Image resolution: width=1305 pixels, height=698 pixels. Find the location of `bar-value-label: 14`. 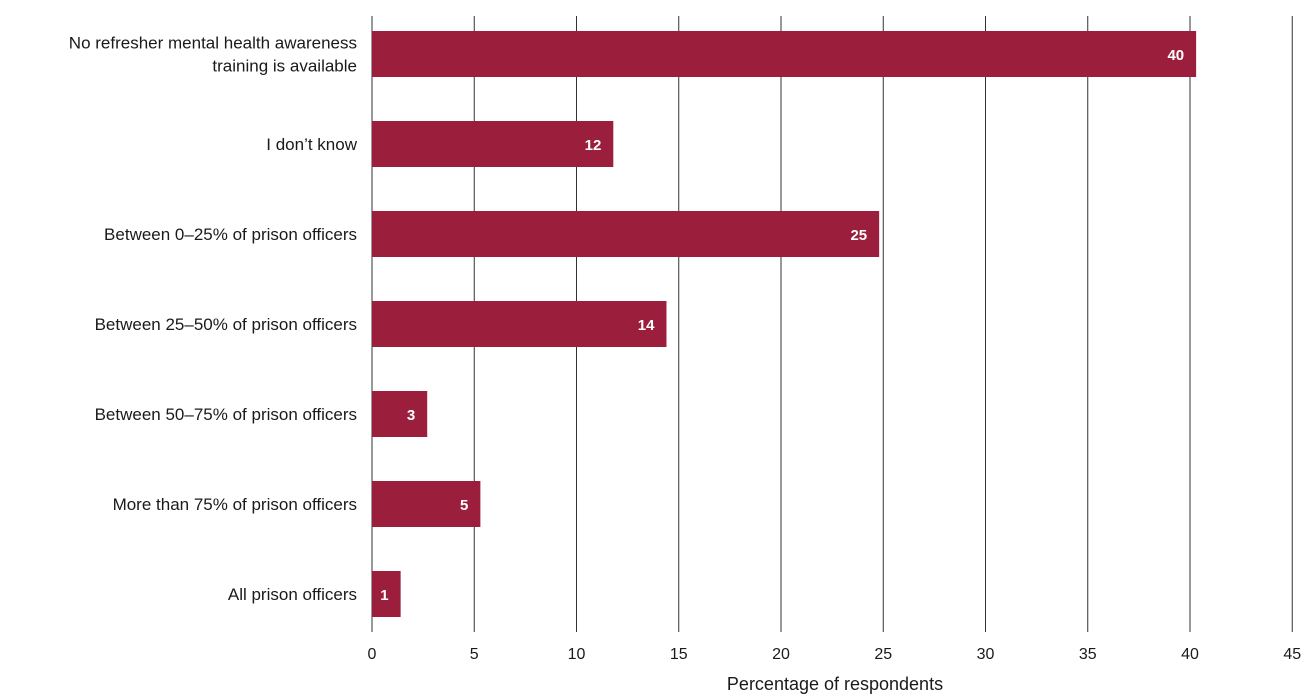

bar-value-label: 14 is located at coordinates (646, 325).